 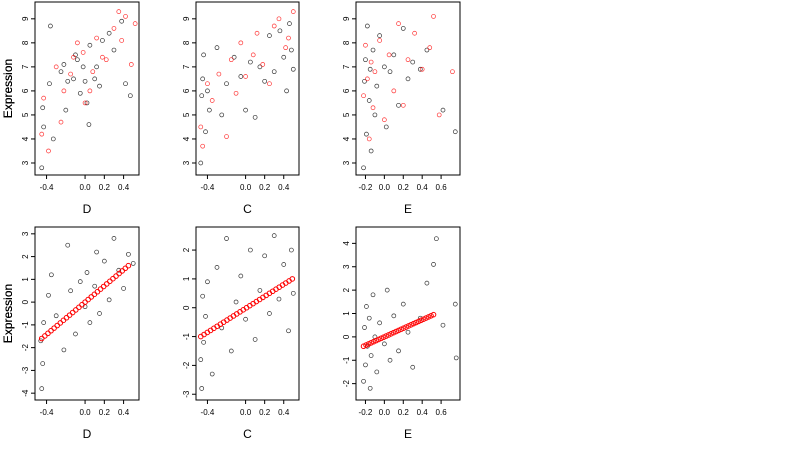 I want to click on chart-0-x-axis-title: D, so click(x=87, y=209).